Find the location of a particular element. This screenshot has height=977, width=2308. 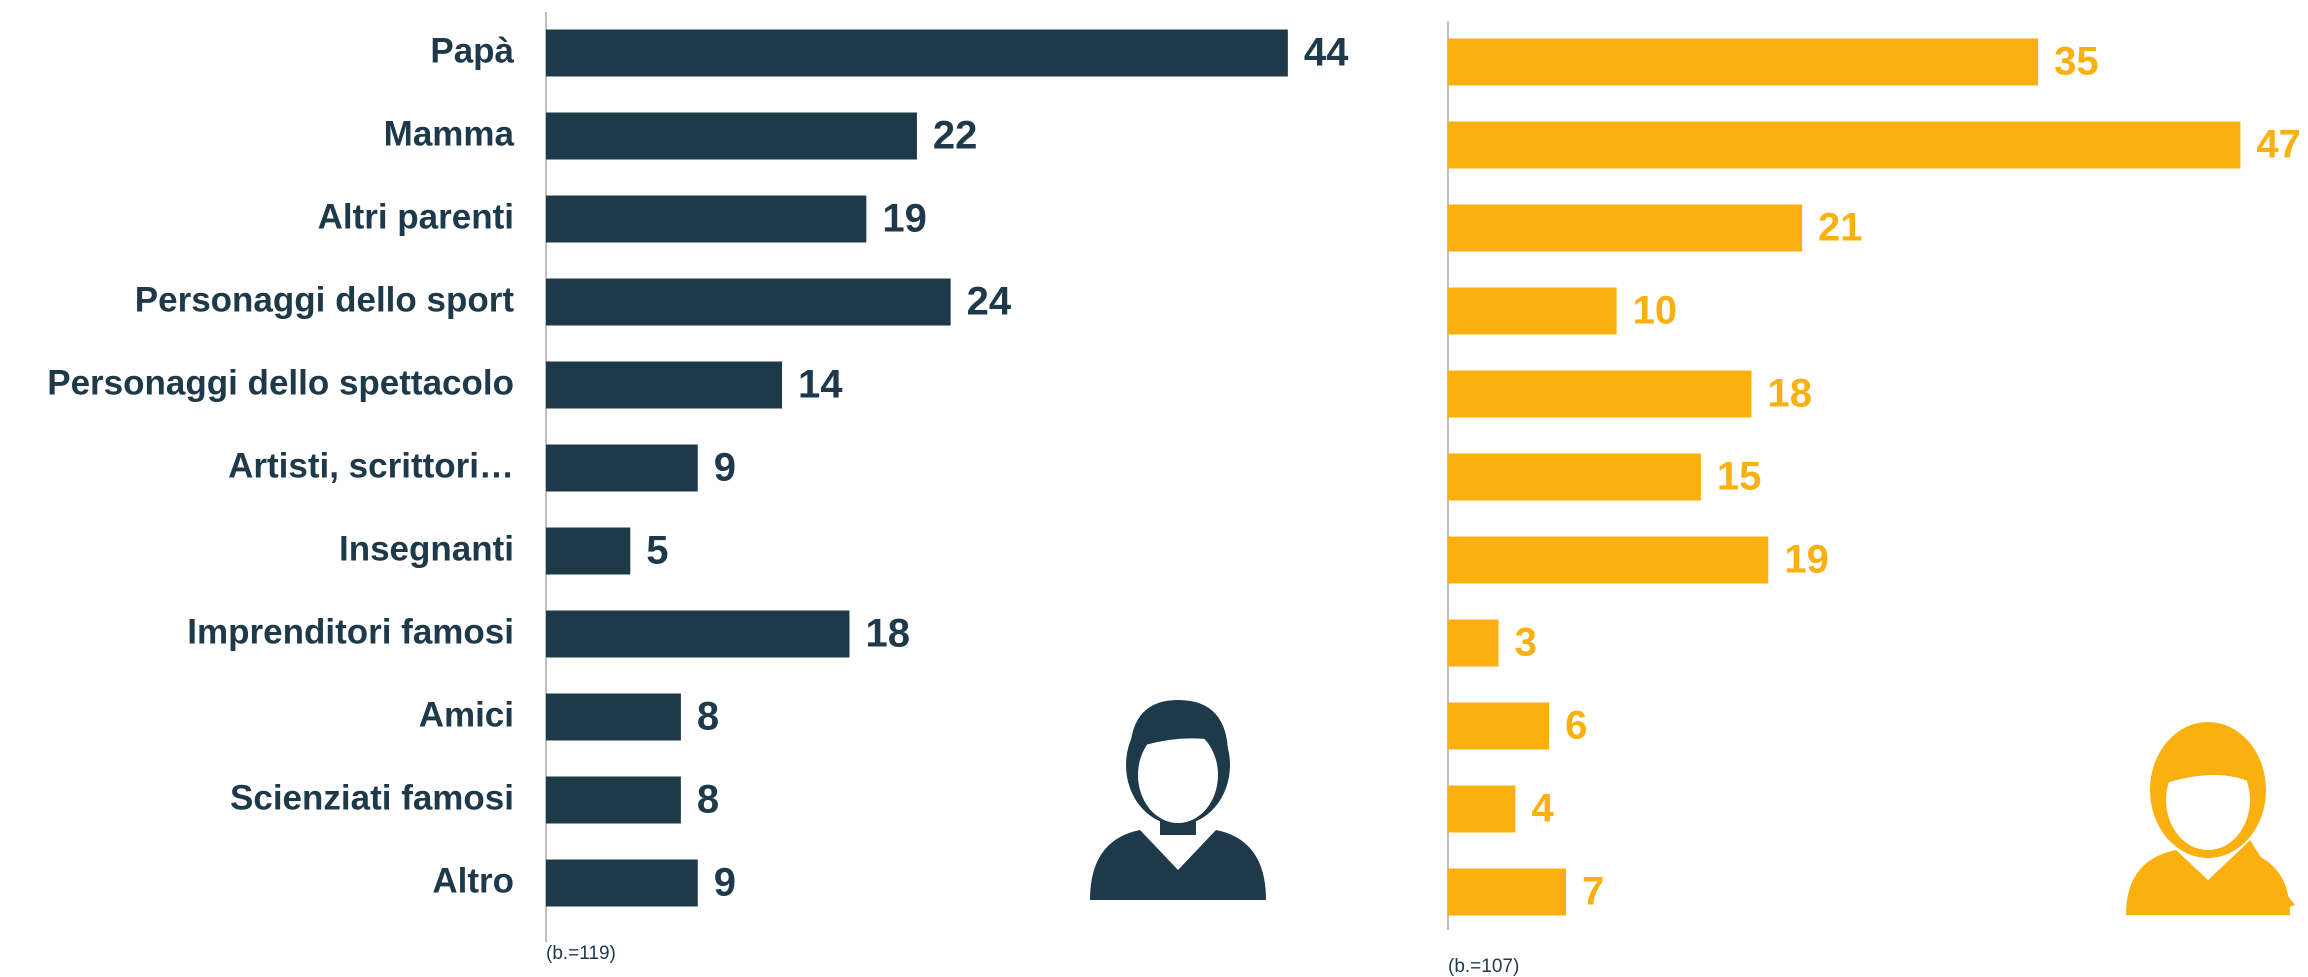

category-label: Insegnanti is located at coordinates (426, 548).